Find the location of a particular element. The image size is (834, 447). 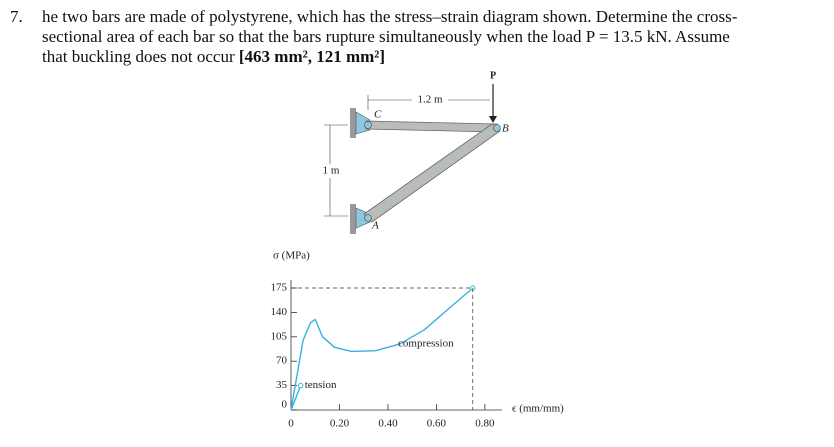

y-tick-label: 0 is located at coordinates (285, 405).